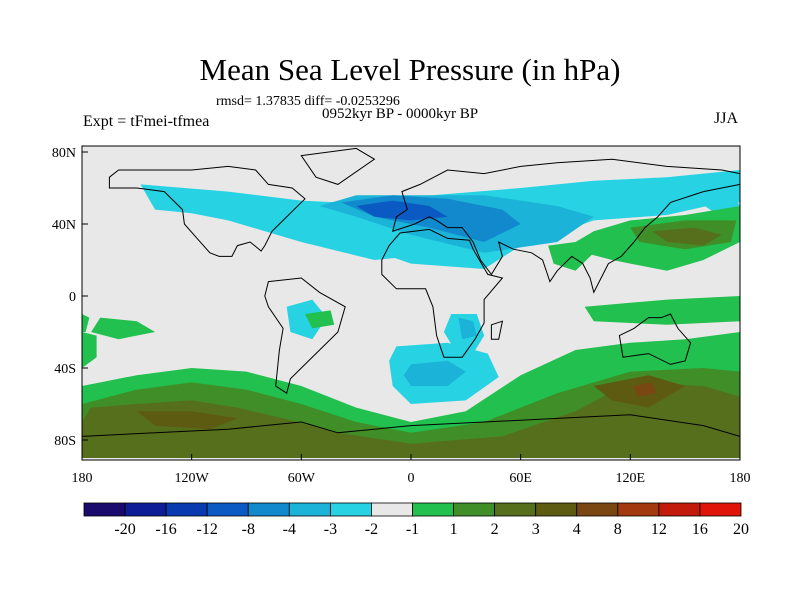 The image size is (800, 600). What do you see at coordinates (700, 529) in the screenshot?
I see `colorbar-label: 16` at bounding box center [700, 529].